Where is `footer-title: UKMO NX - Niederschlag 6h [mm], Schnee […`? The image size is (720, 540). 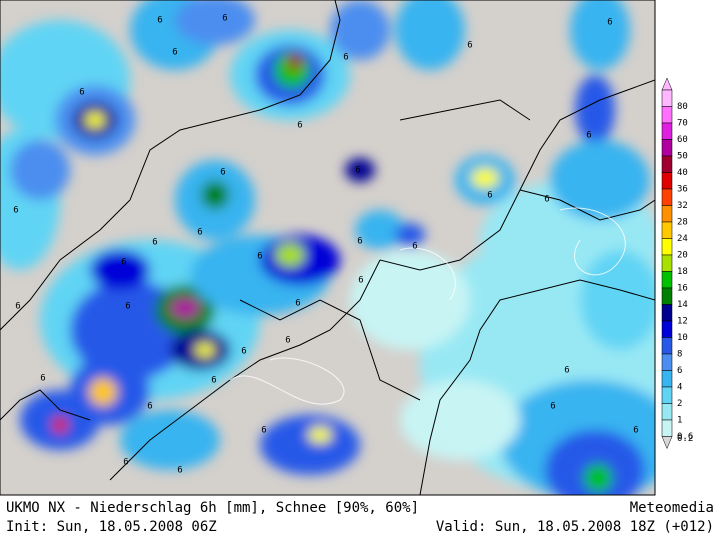 footer-title: UKMO NX - Niederschlag 6h [mm], Schnee [… is located at coordinates (212, 508).